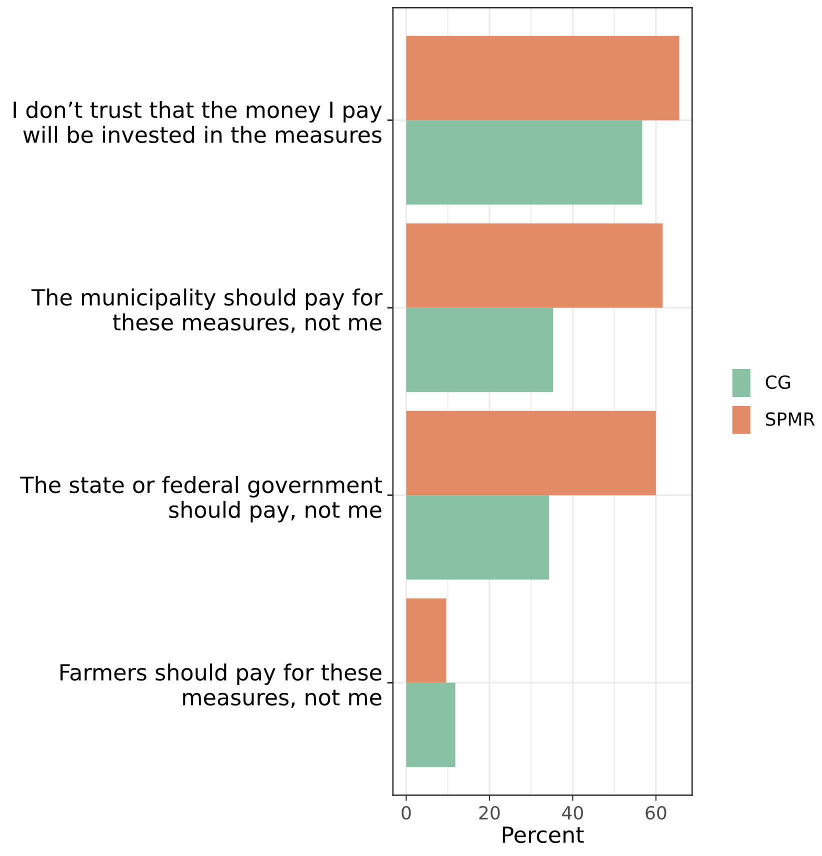 This screenshot has height=856, width=822. What do you see at coordinates (656, 813) in the screenshot?
I see `x-tick-label: 60` at bounding box center [656, 813].